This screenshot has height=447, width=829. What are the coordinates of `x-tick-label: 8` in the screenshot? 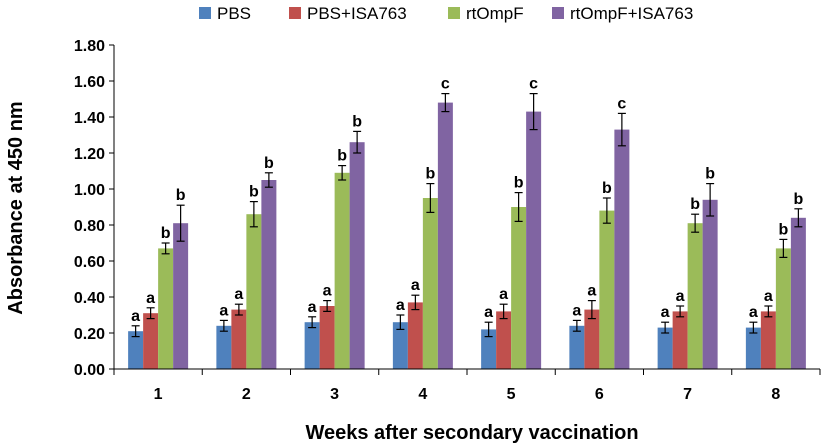 It's located at (775, 394).